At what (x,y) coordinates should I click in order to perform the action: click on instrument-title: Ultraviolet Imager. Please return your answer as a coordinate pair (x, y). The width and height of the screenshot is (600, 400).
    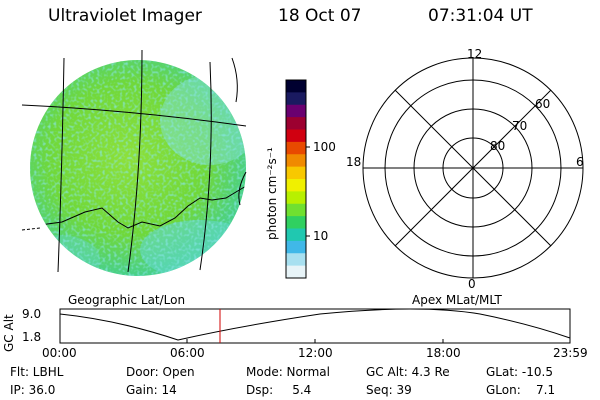
    Looking at the image, I should click on (125, 16).